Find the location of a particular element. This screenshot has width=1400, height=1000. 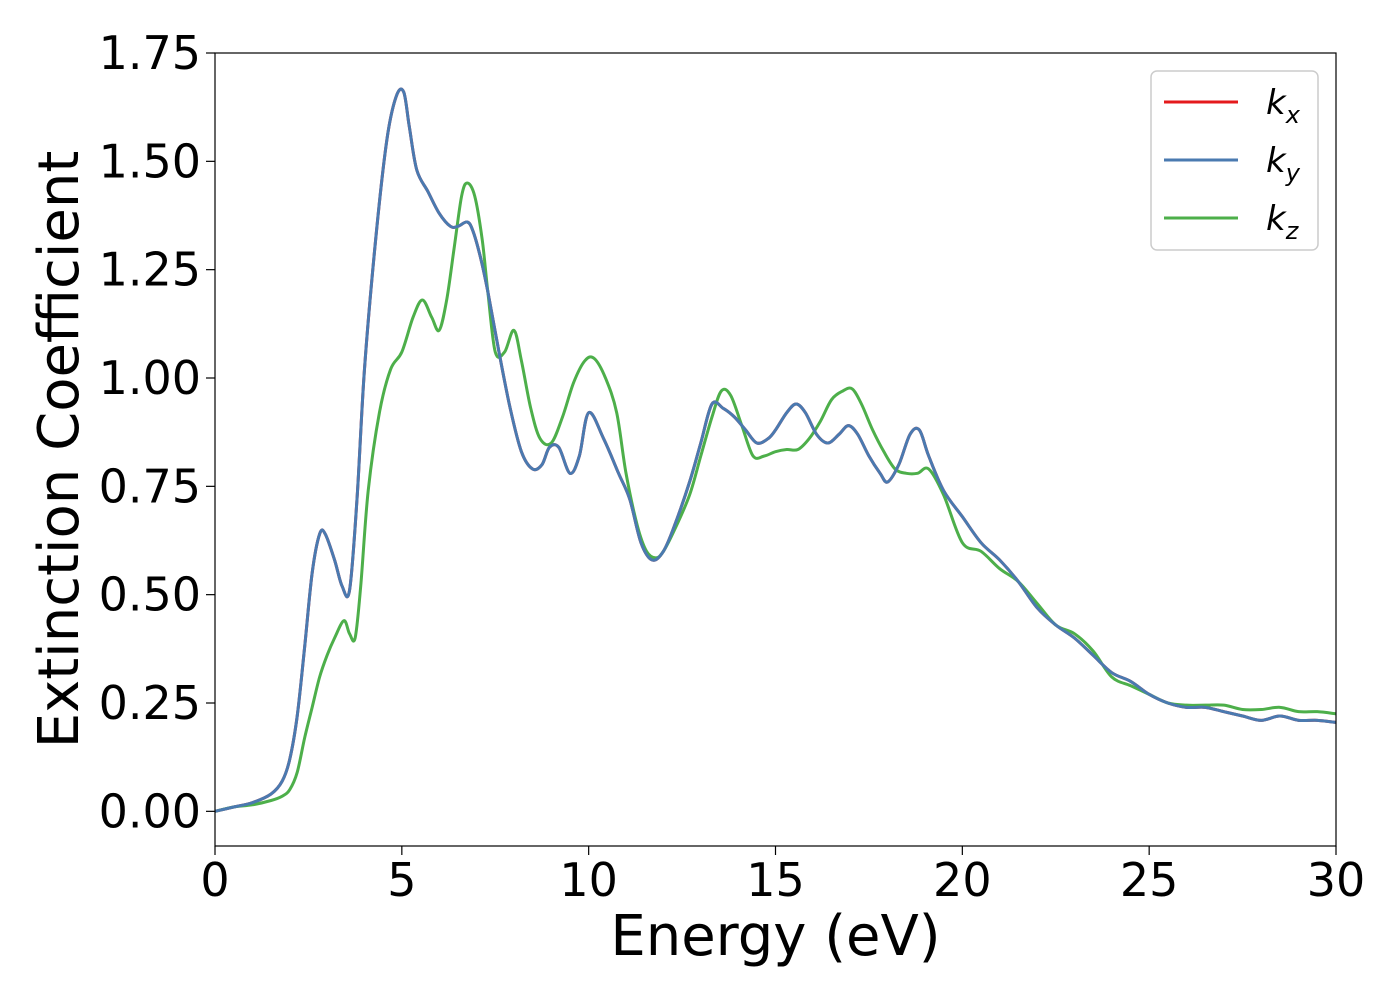

legend-label-kz: kz is located at coordinates (1283, 222).